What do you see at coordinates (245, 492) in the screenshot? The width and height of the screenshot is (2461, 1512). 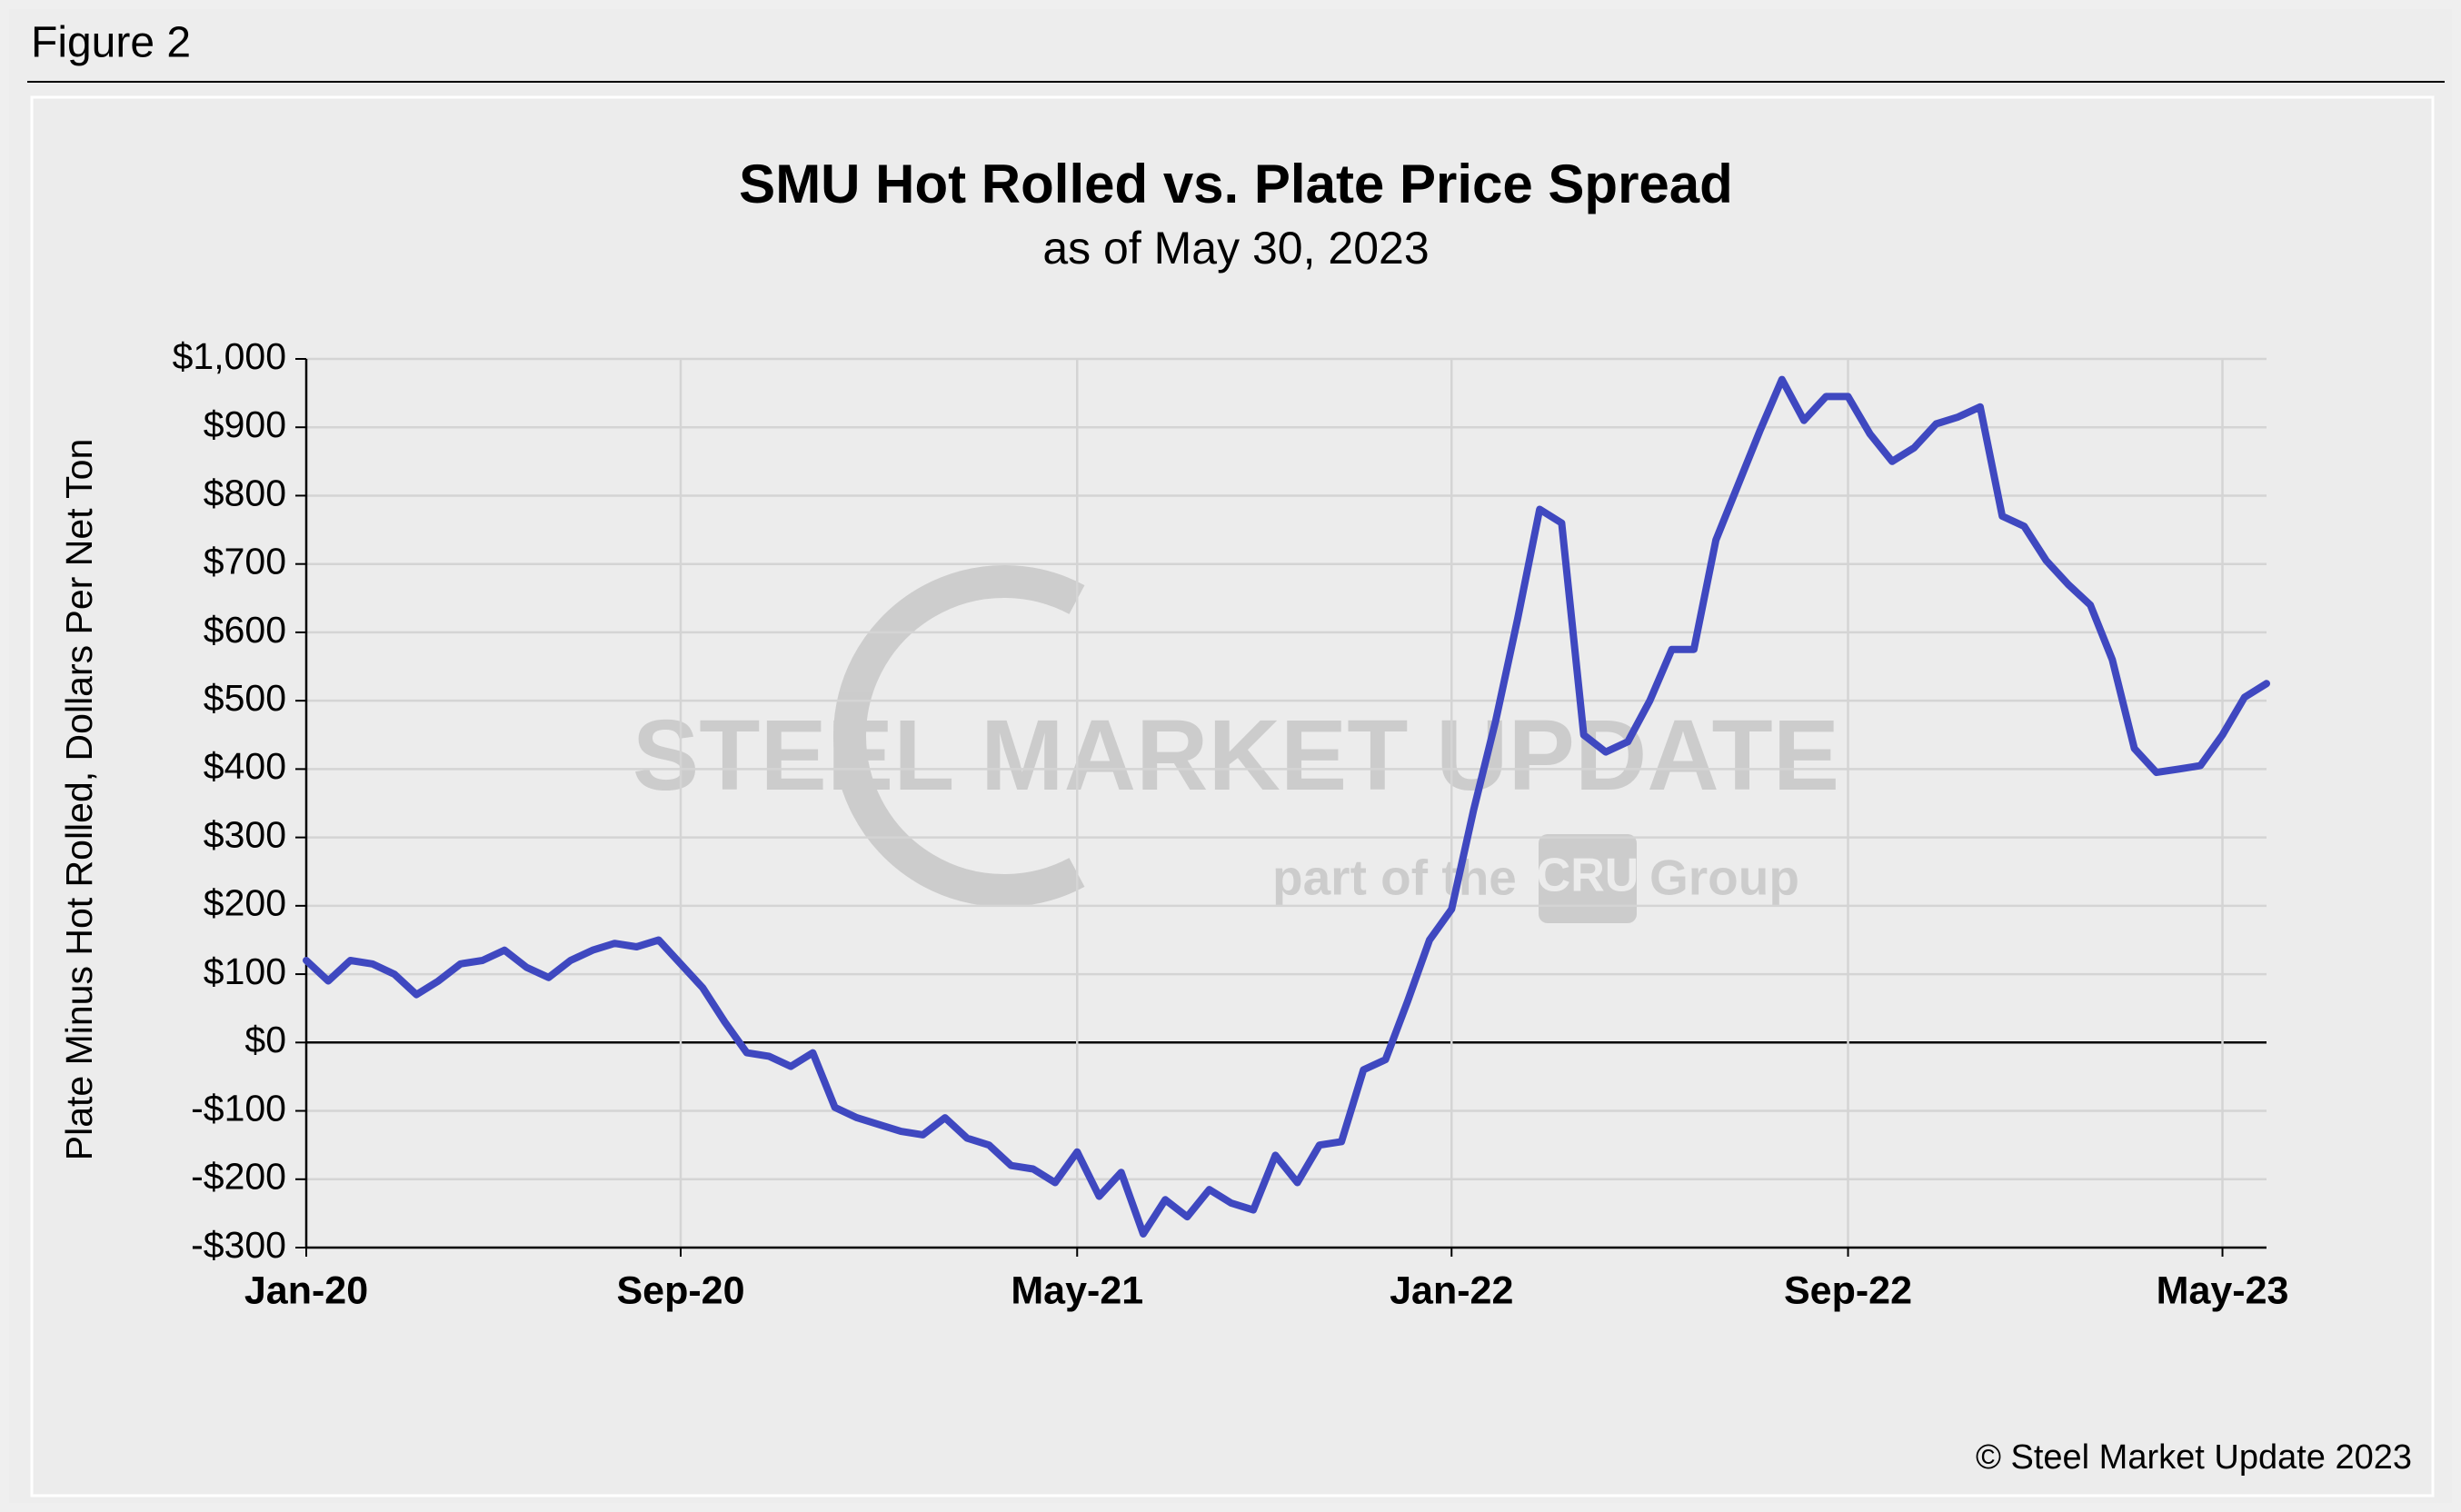 I see `y-tick-label: $800` at bounding box center [245, 492].